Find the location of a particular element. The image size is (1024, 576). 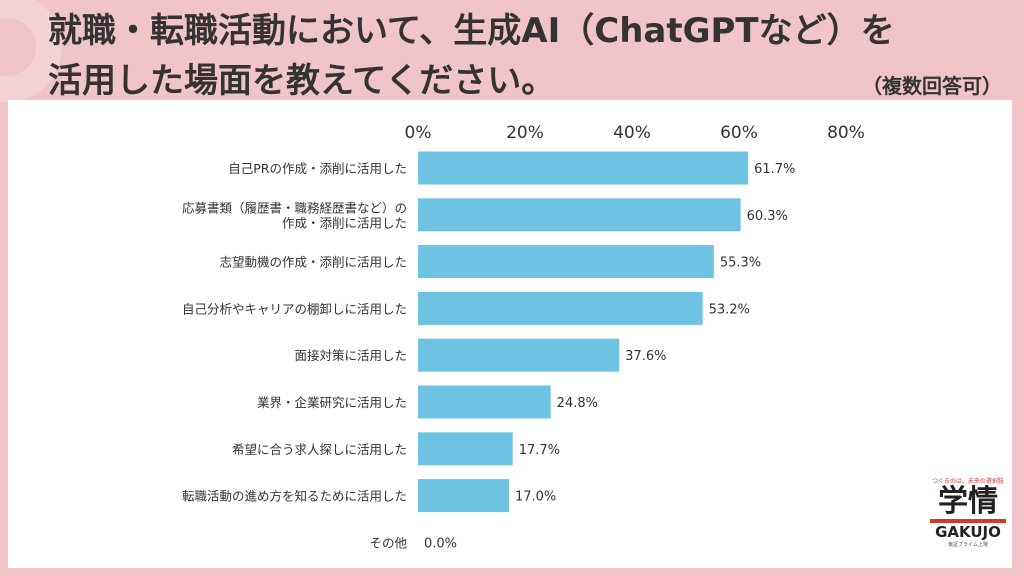

value-label: 60.3% is located at coordinates (767, 216).